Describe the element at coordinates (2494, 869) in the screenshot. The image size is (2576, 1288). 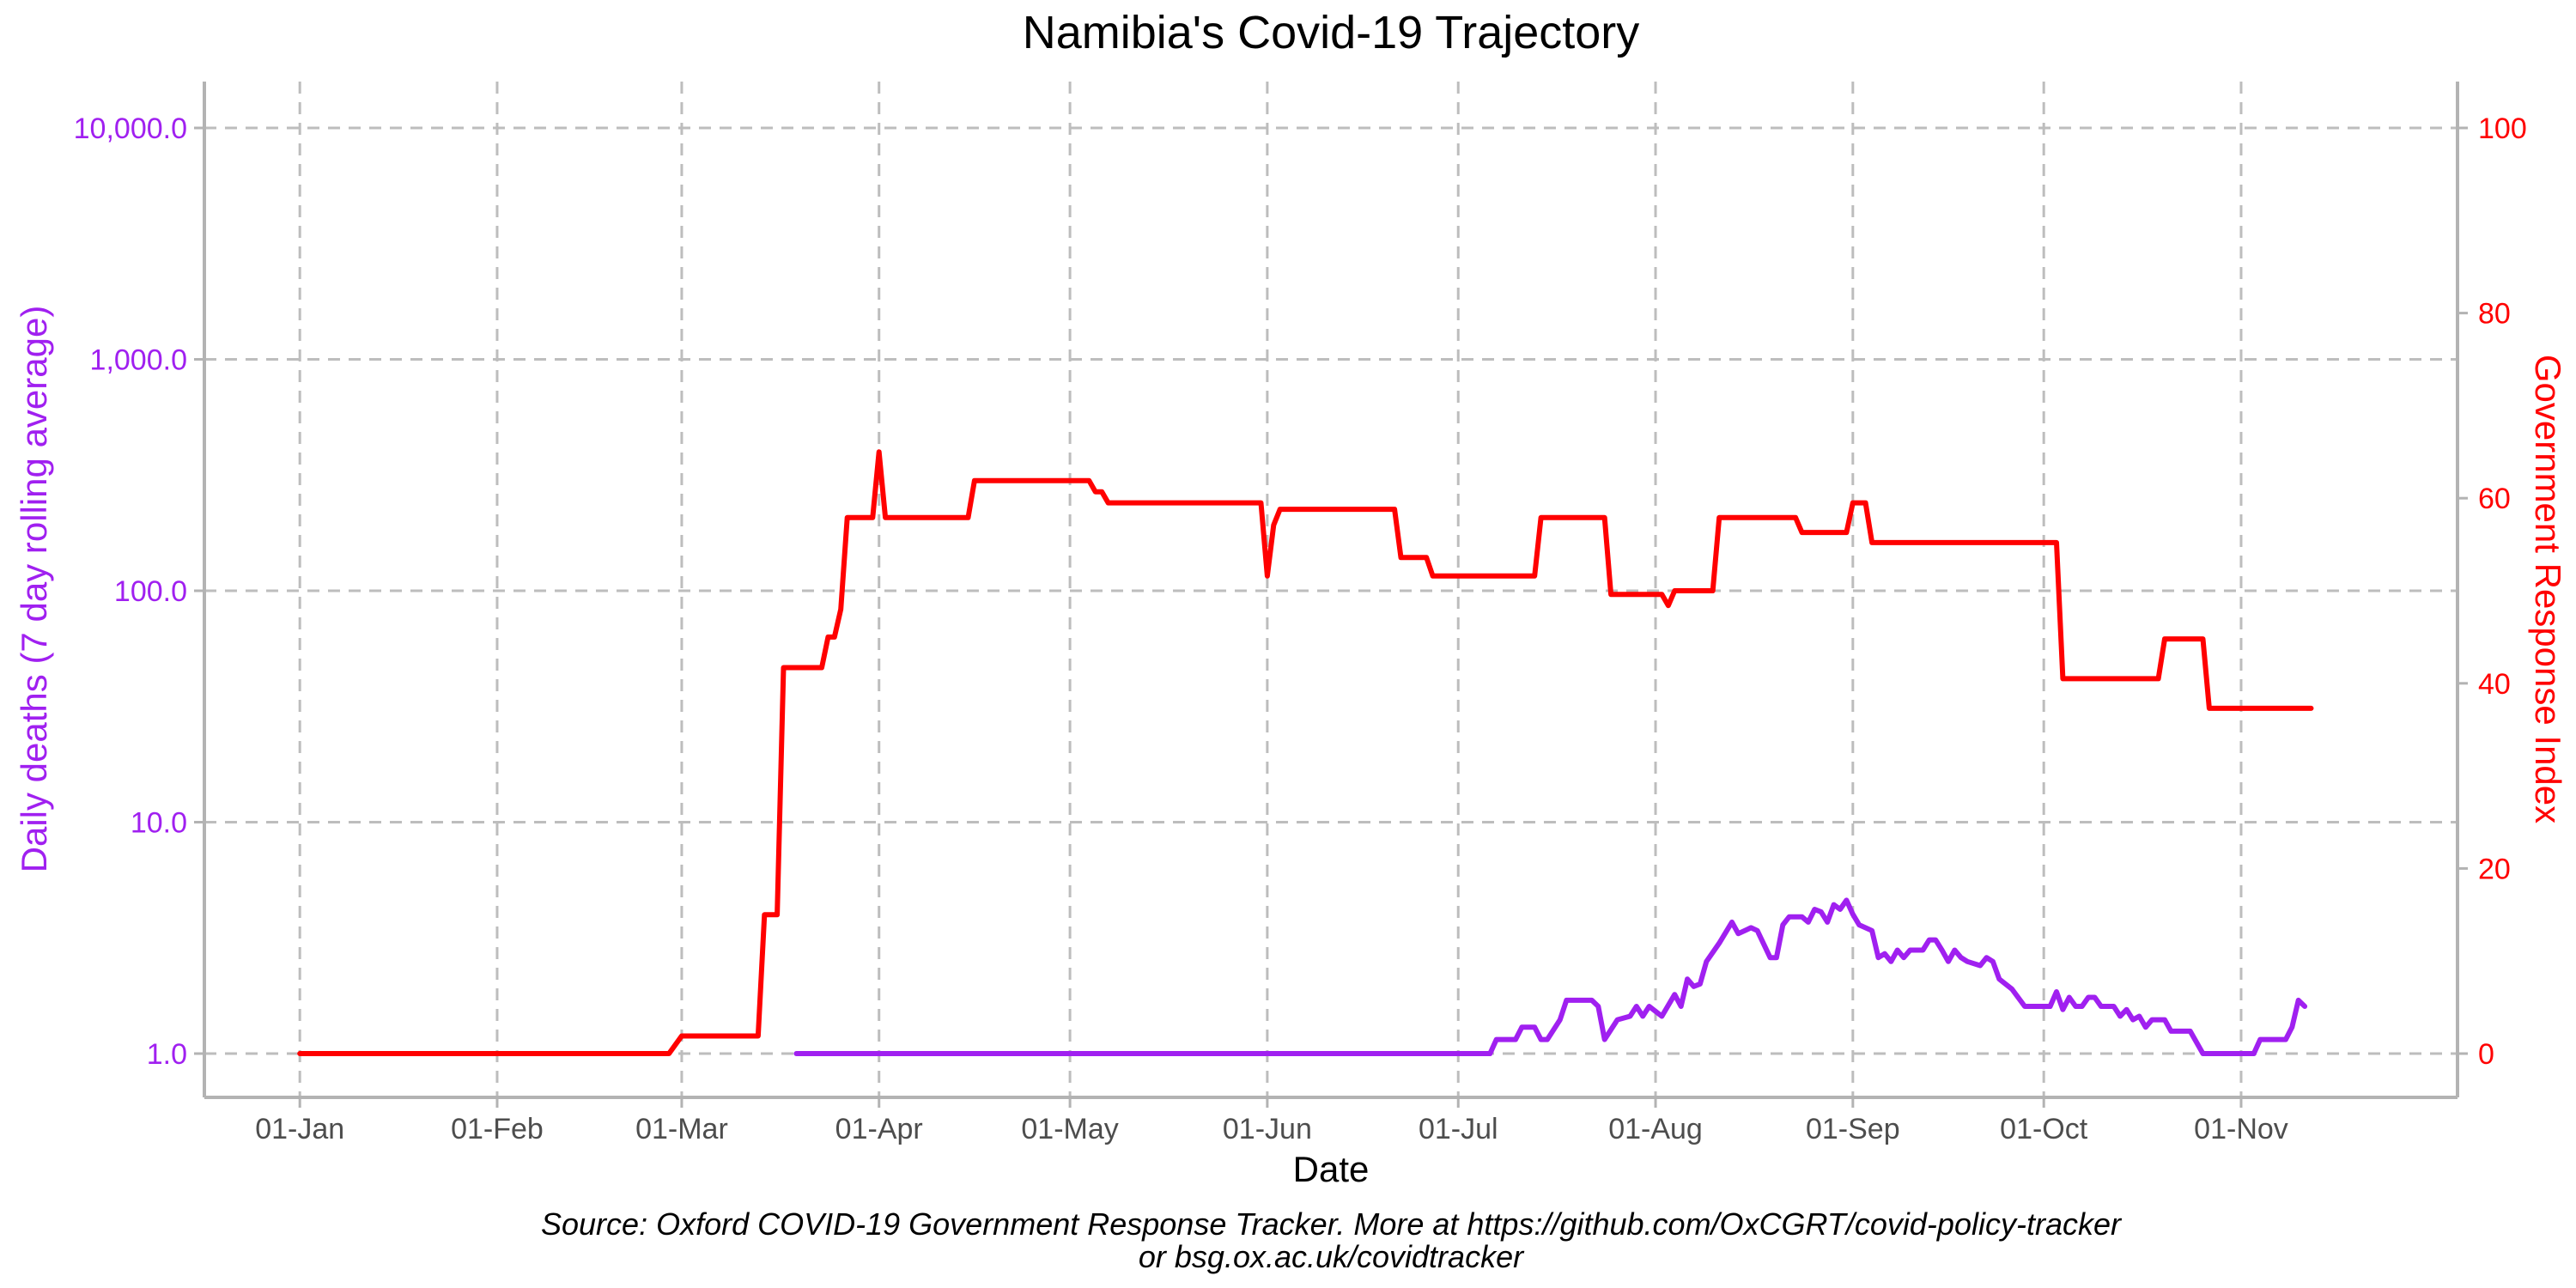
I see `right-tick-label: 20` at that location.